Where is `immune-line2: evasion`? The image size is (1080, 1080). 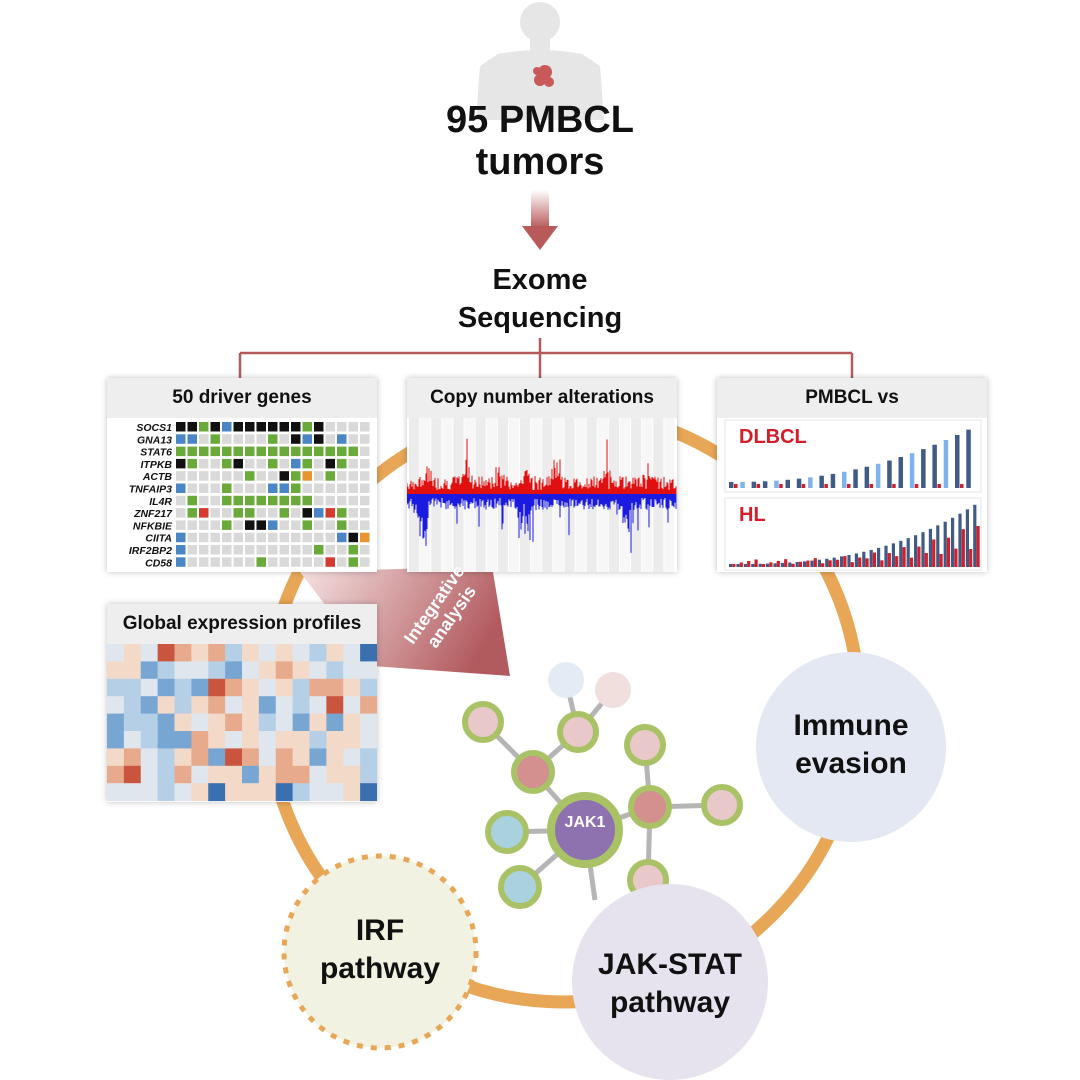
immune-line2: evasion is located at coordinates (851, 763).